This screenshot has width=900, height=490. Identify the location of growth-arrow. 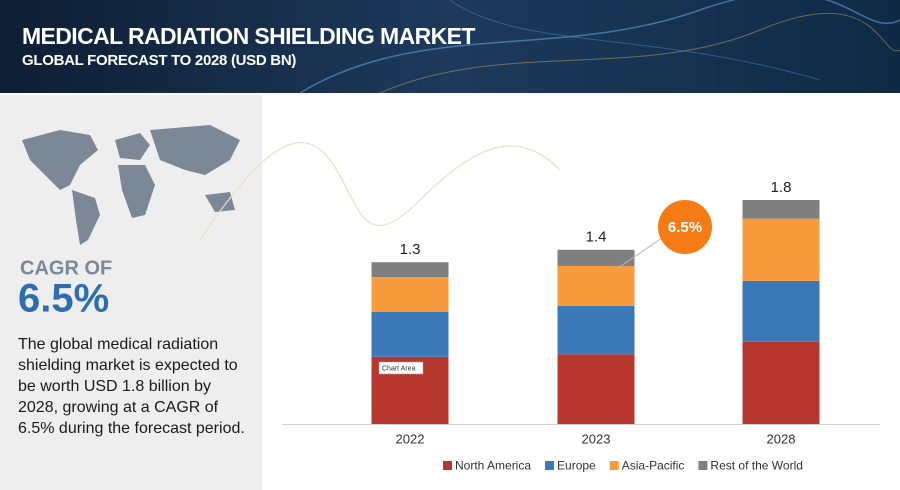
(640, 253).